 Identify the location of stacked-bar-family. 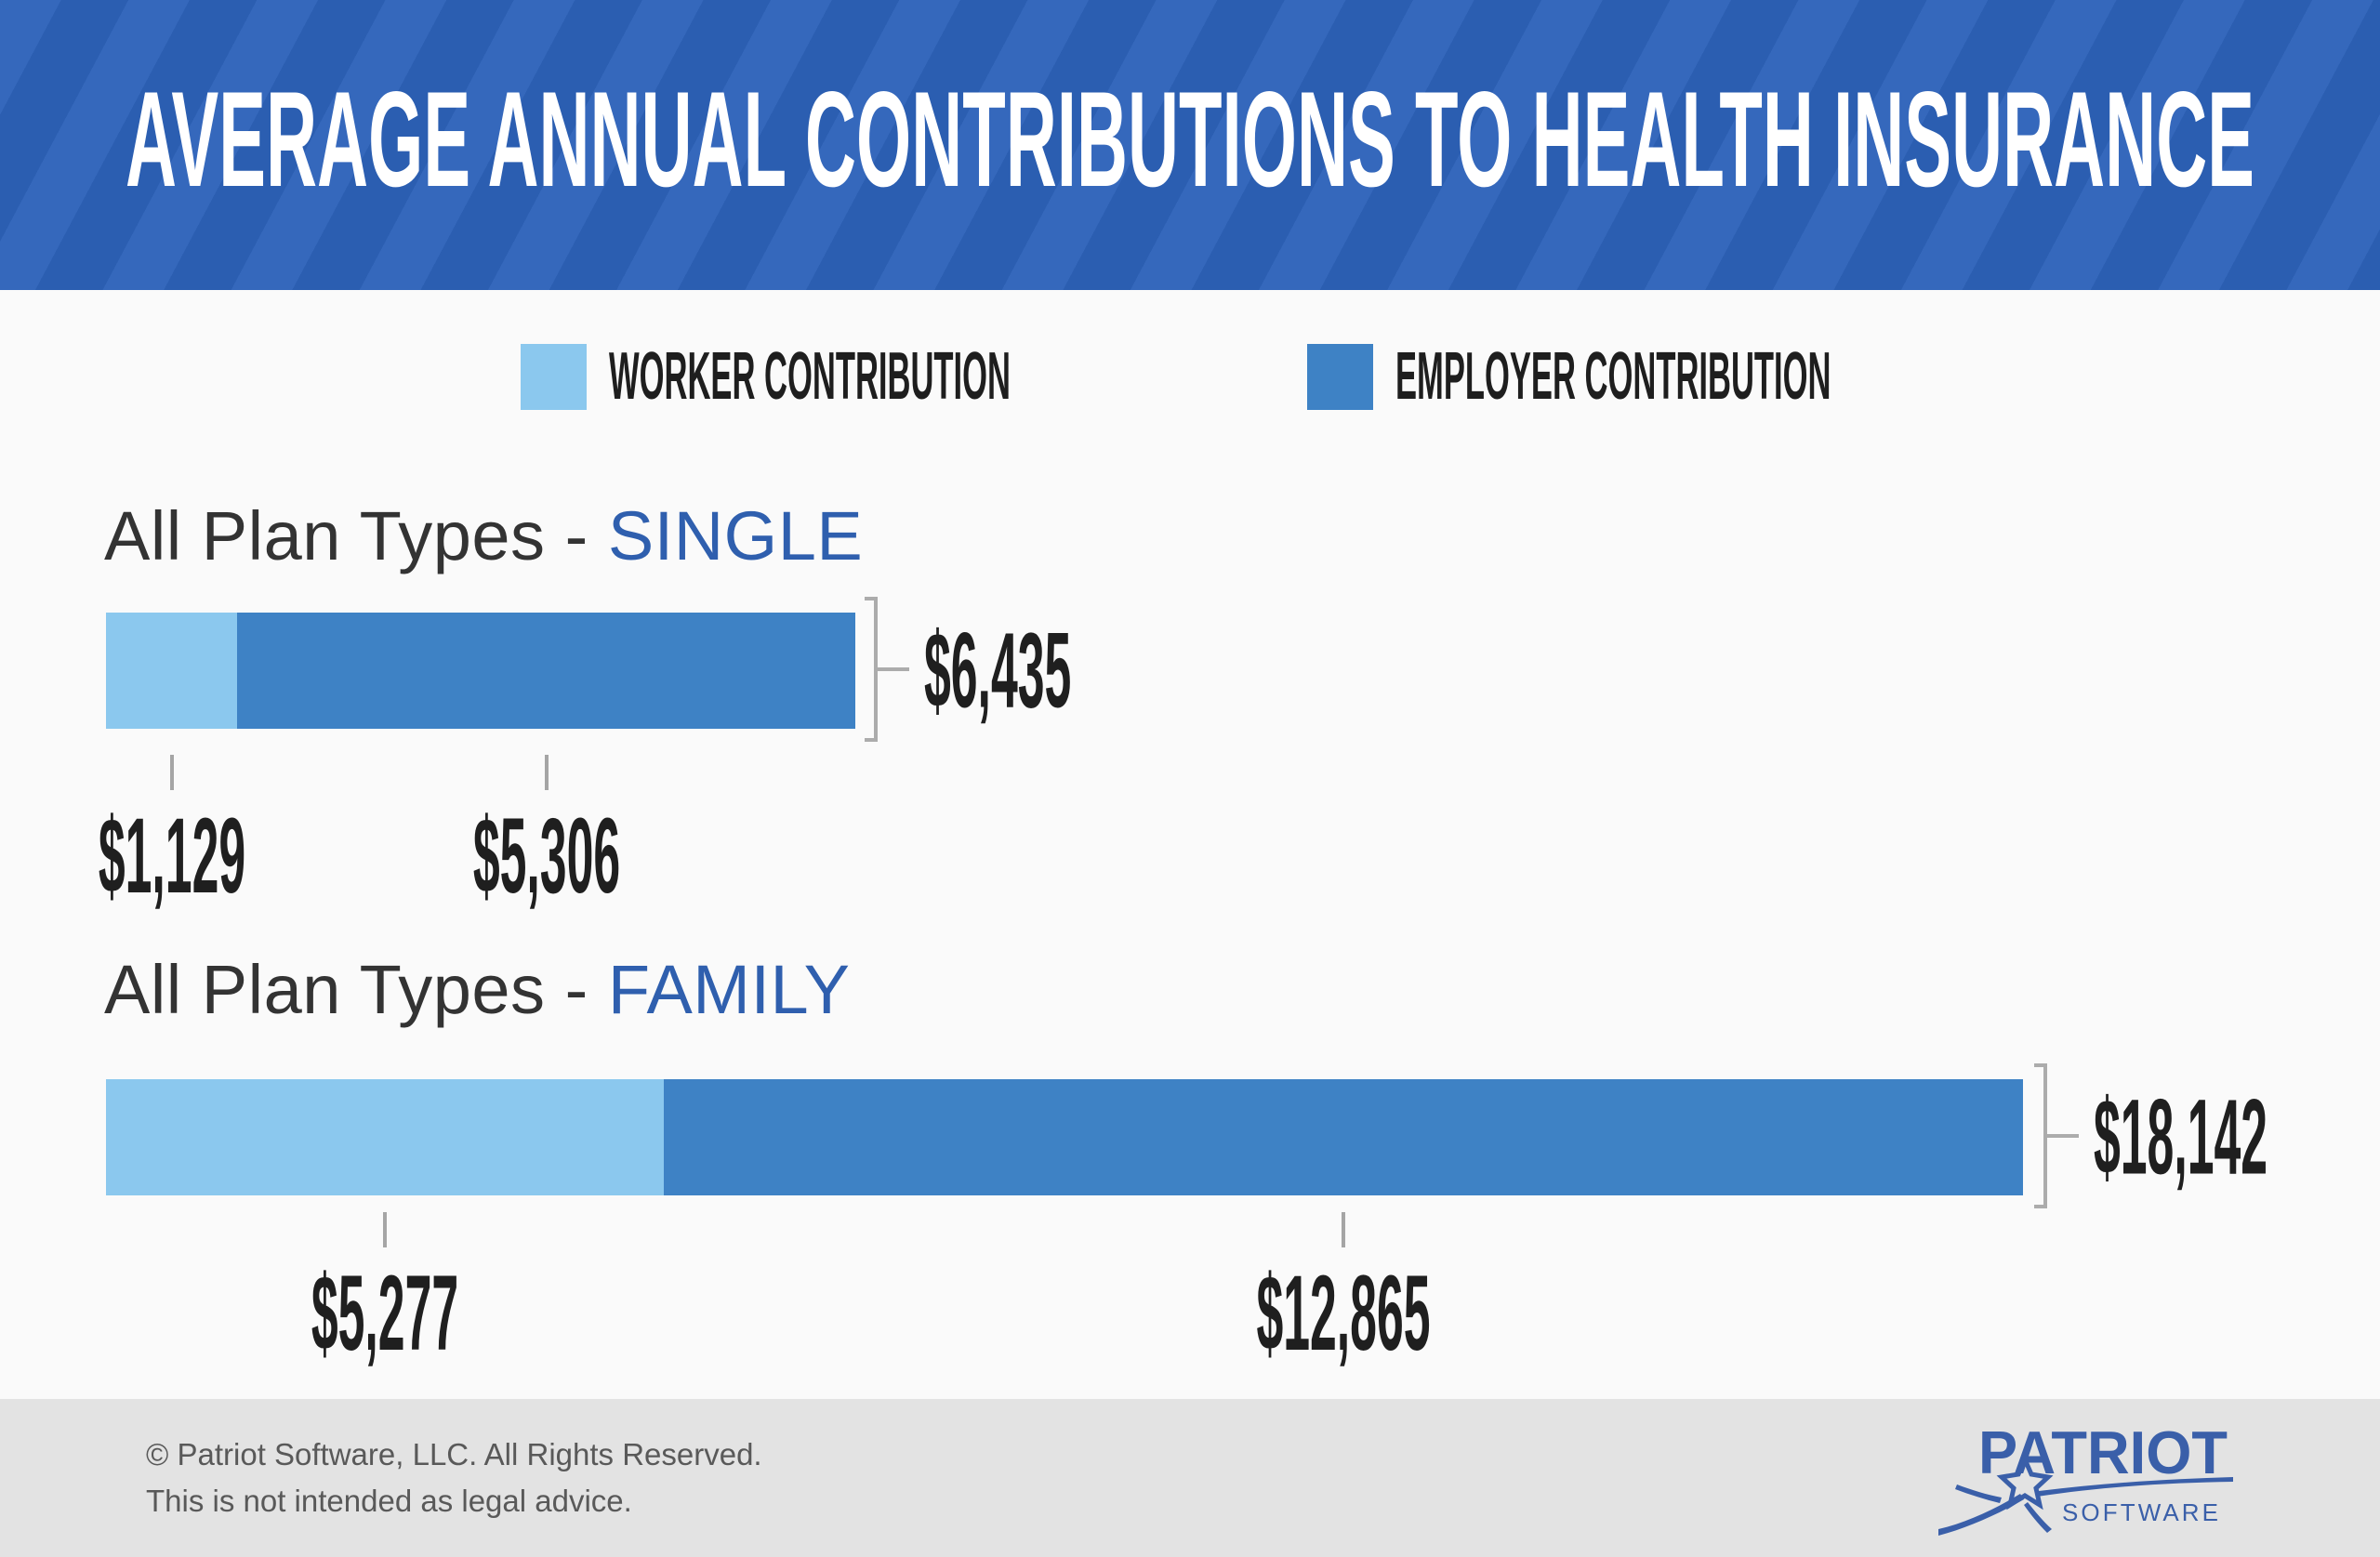
(1064, 1137).